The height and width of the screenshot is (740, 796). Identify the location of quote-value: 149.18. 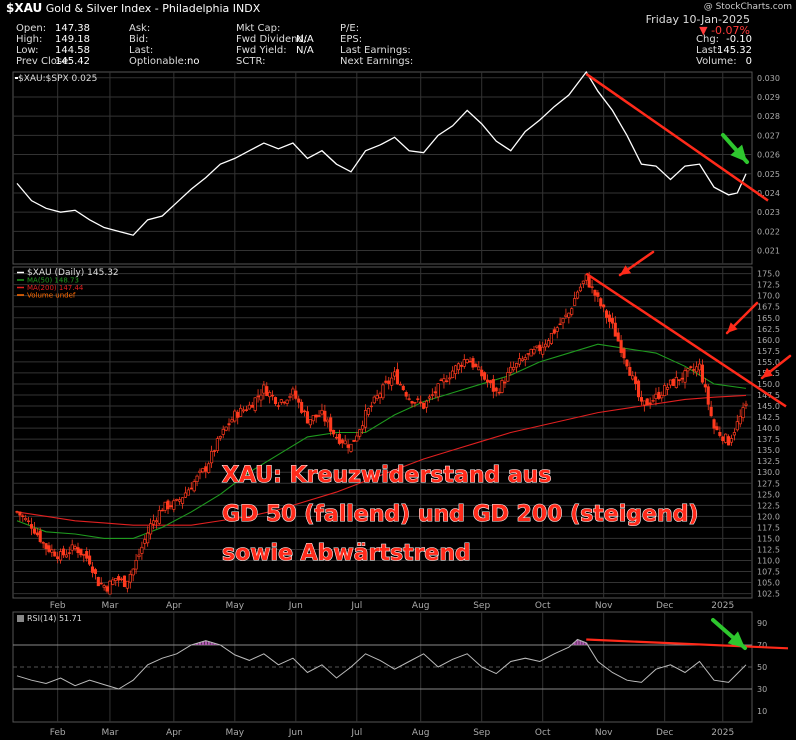
(72, 39).